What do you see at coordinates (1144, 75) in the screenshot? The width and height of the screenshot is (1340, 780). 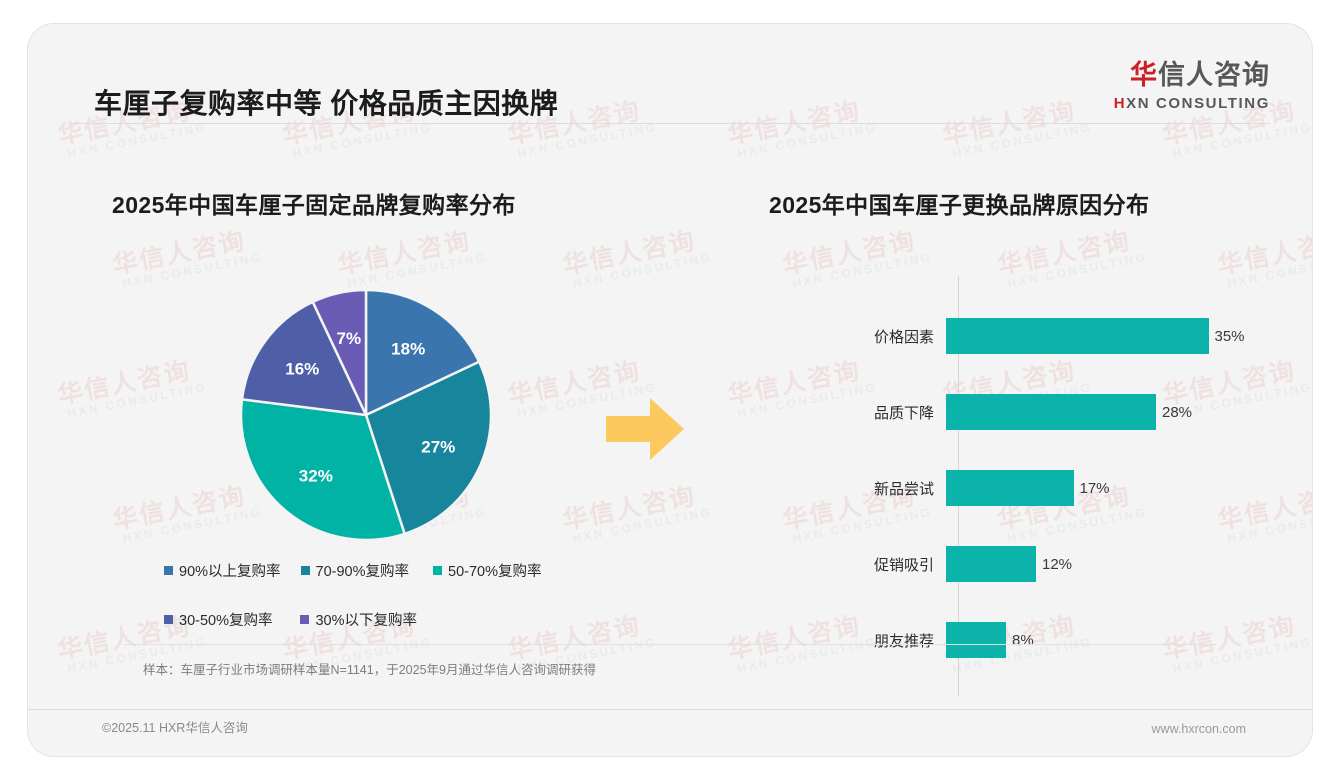 I see `logo-chinese-red: 华` at bounding box center [1144, 75].